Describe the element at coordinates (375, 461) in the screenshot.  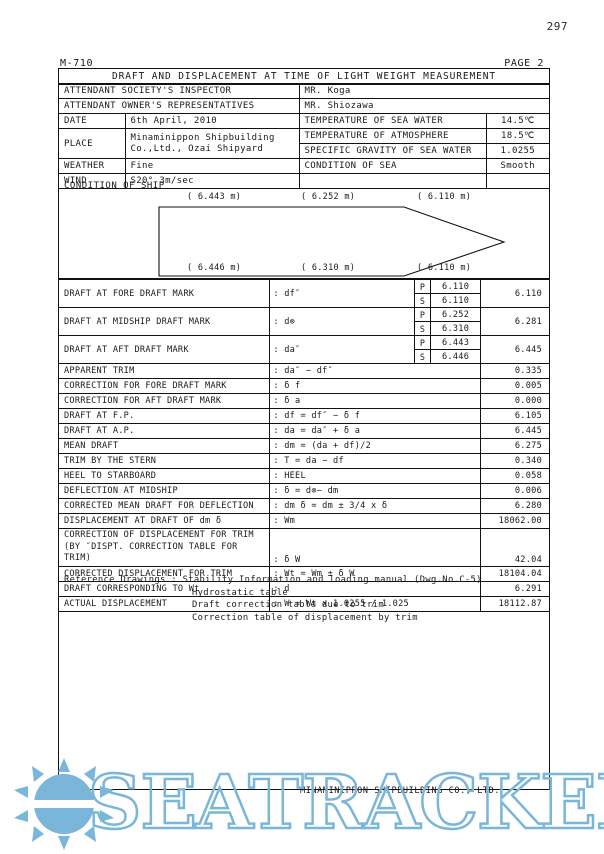
I see `measure-symbol: : T = da − df` at that location.